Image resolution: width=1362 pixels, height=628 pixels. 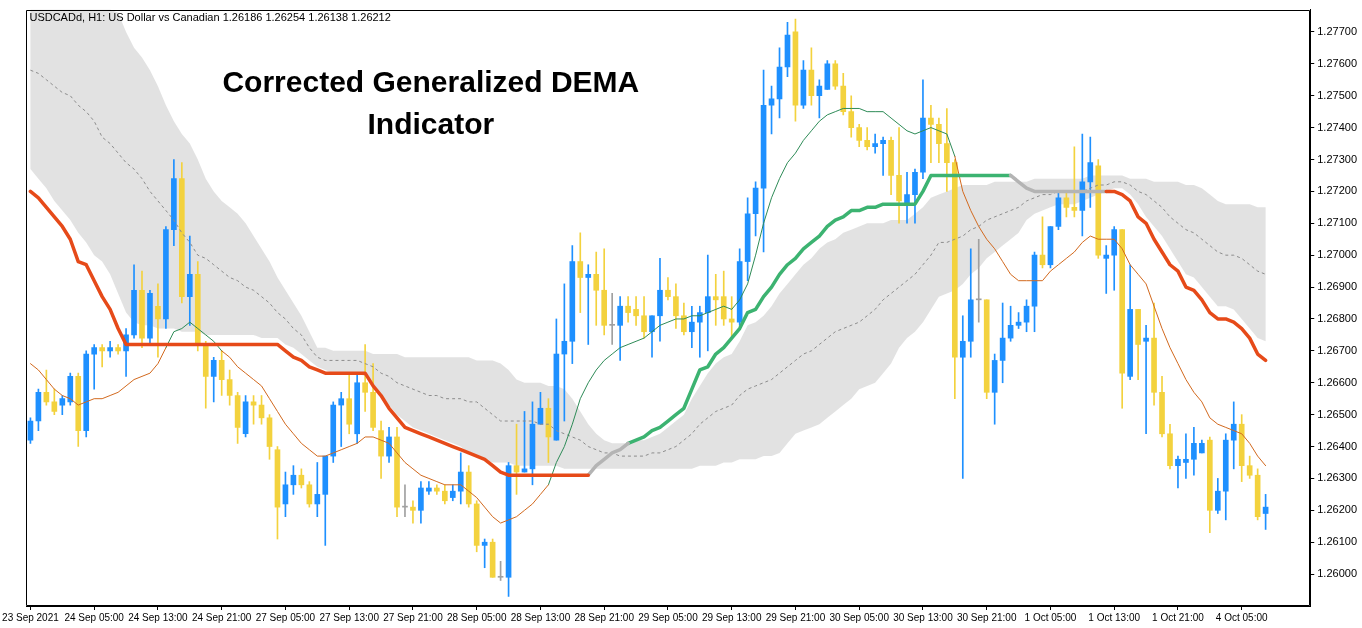 What do you see at coordinates (668, 617) in the screenshot?
I see `x-tick-label: 29 Sep 05:00` at bounding box center [668, 617].